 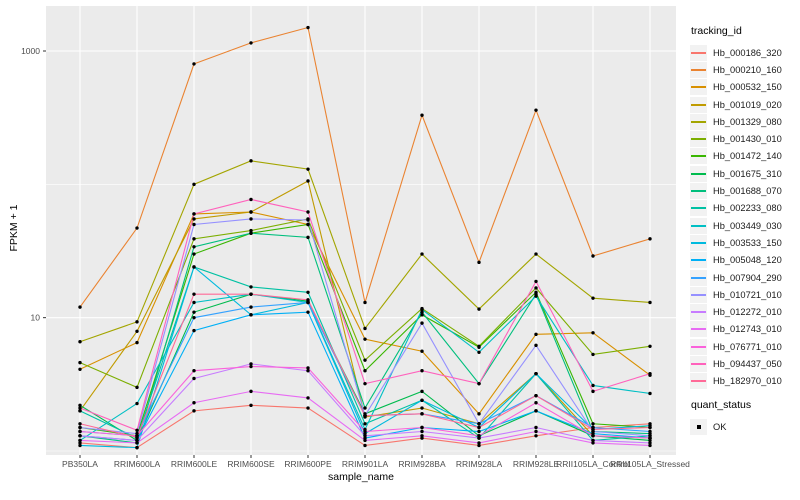 I want to click on y-tick-label: 10, so click(x=36, y=318).